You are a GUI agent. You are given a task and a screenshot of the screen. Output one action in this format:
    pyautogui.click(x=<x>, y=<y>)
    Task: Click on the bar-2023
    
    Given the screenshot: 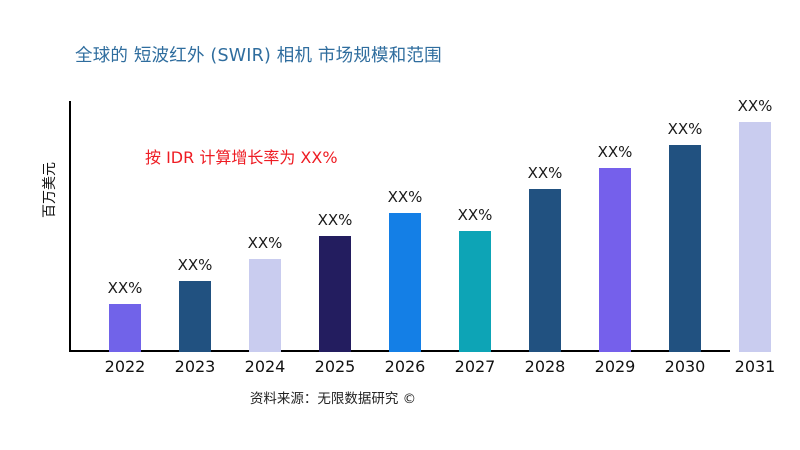 What is the action you would take?
    pyautogui.click(x=195, y=316)
    